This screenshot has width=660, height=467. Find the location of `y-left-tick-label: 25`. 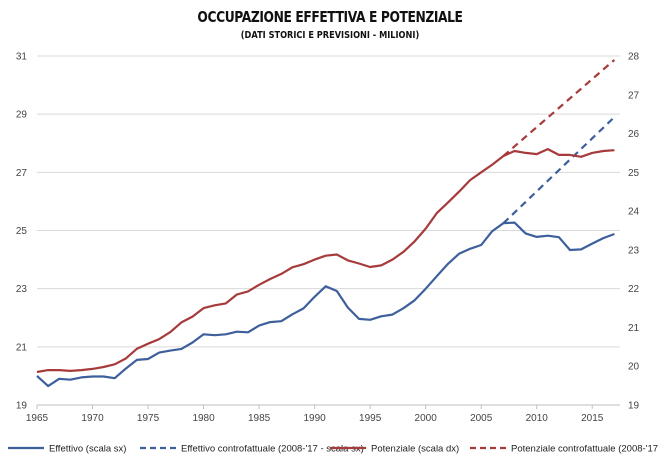

y-left-tick-label: 25 is located at coordinates (22, 231).